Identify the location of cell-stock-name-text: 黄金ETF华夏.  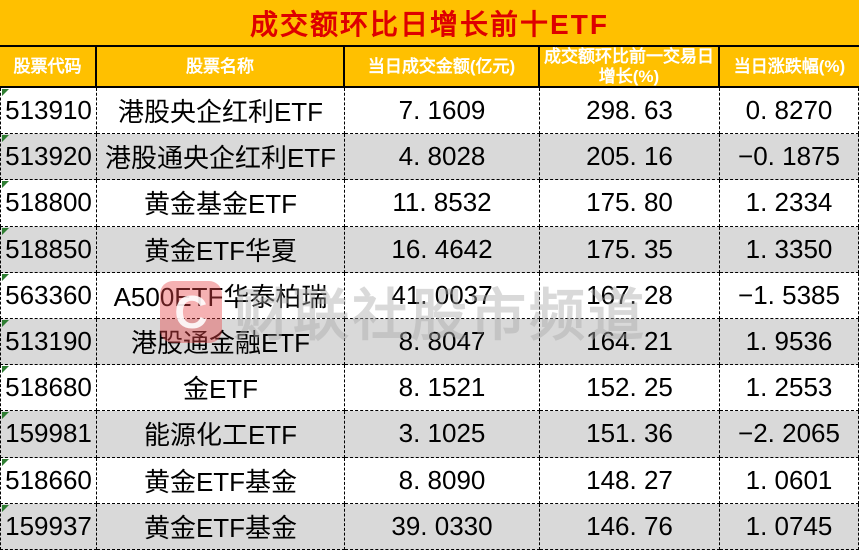
(220, 250).